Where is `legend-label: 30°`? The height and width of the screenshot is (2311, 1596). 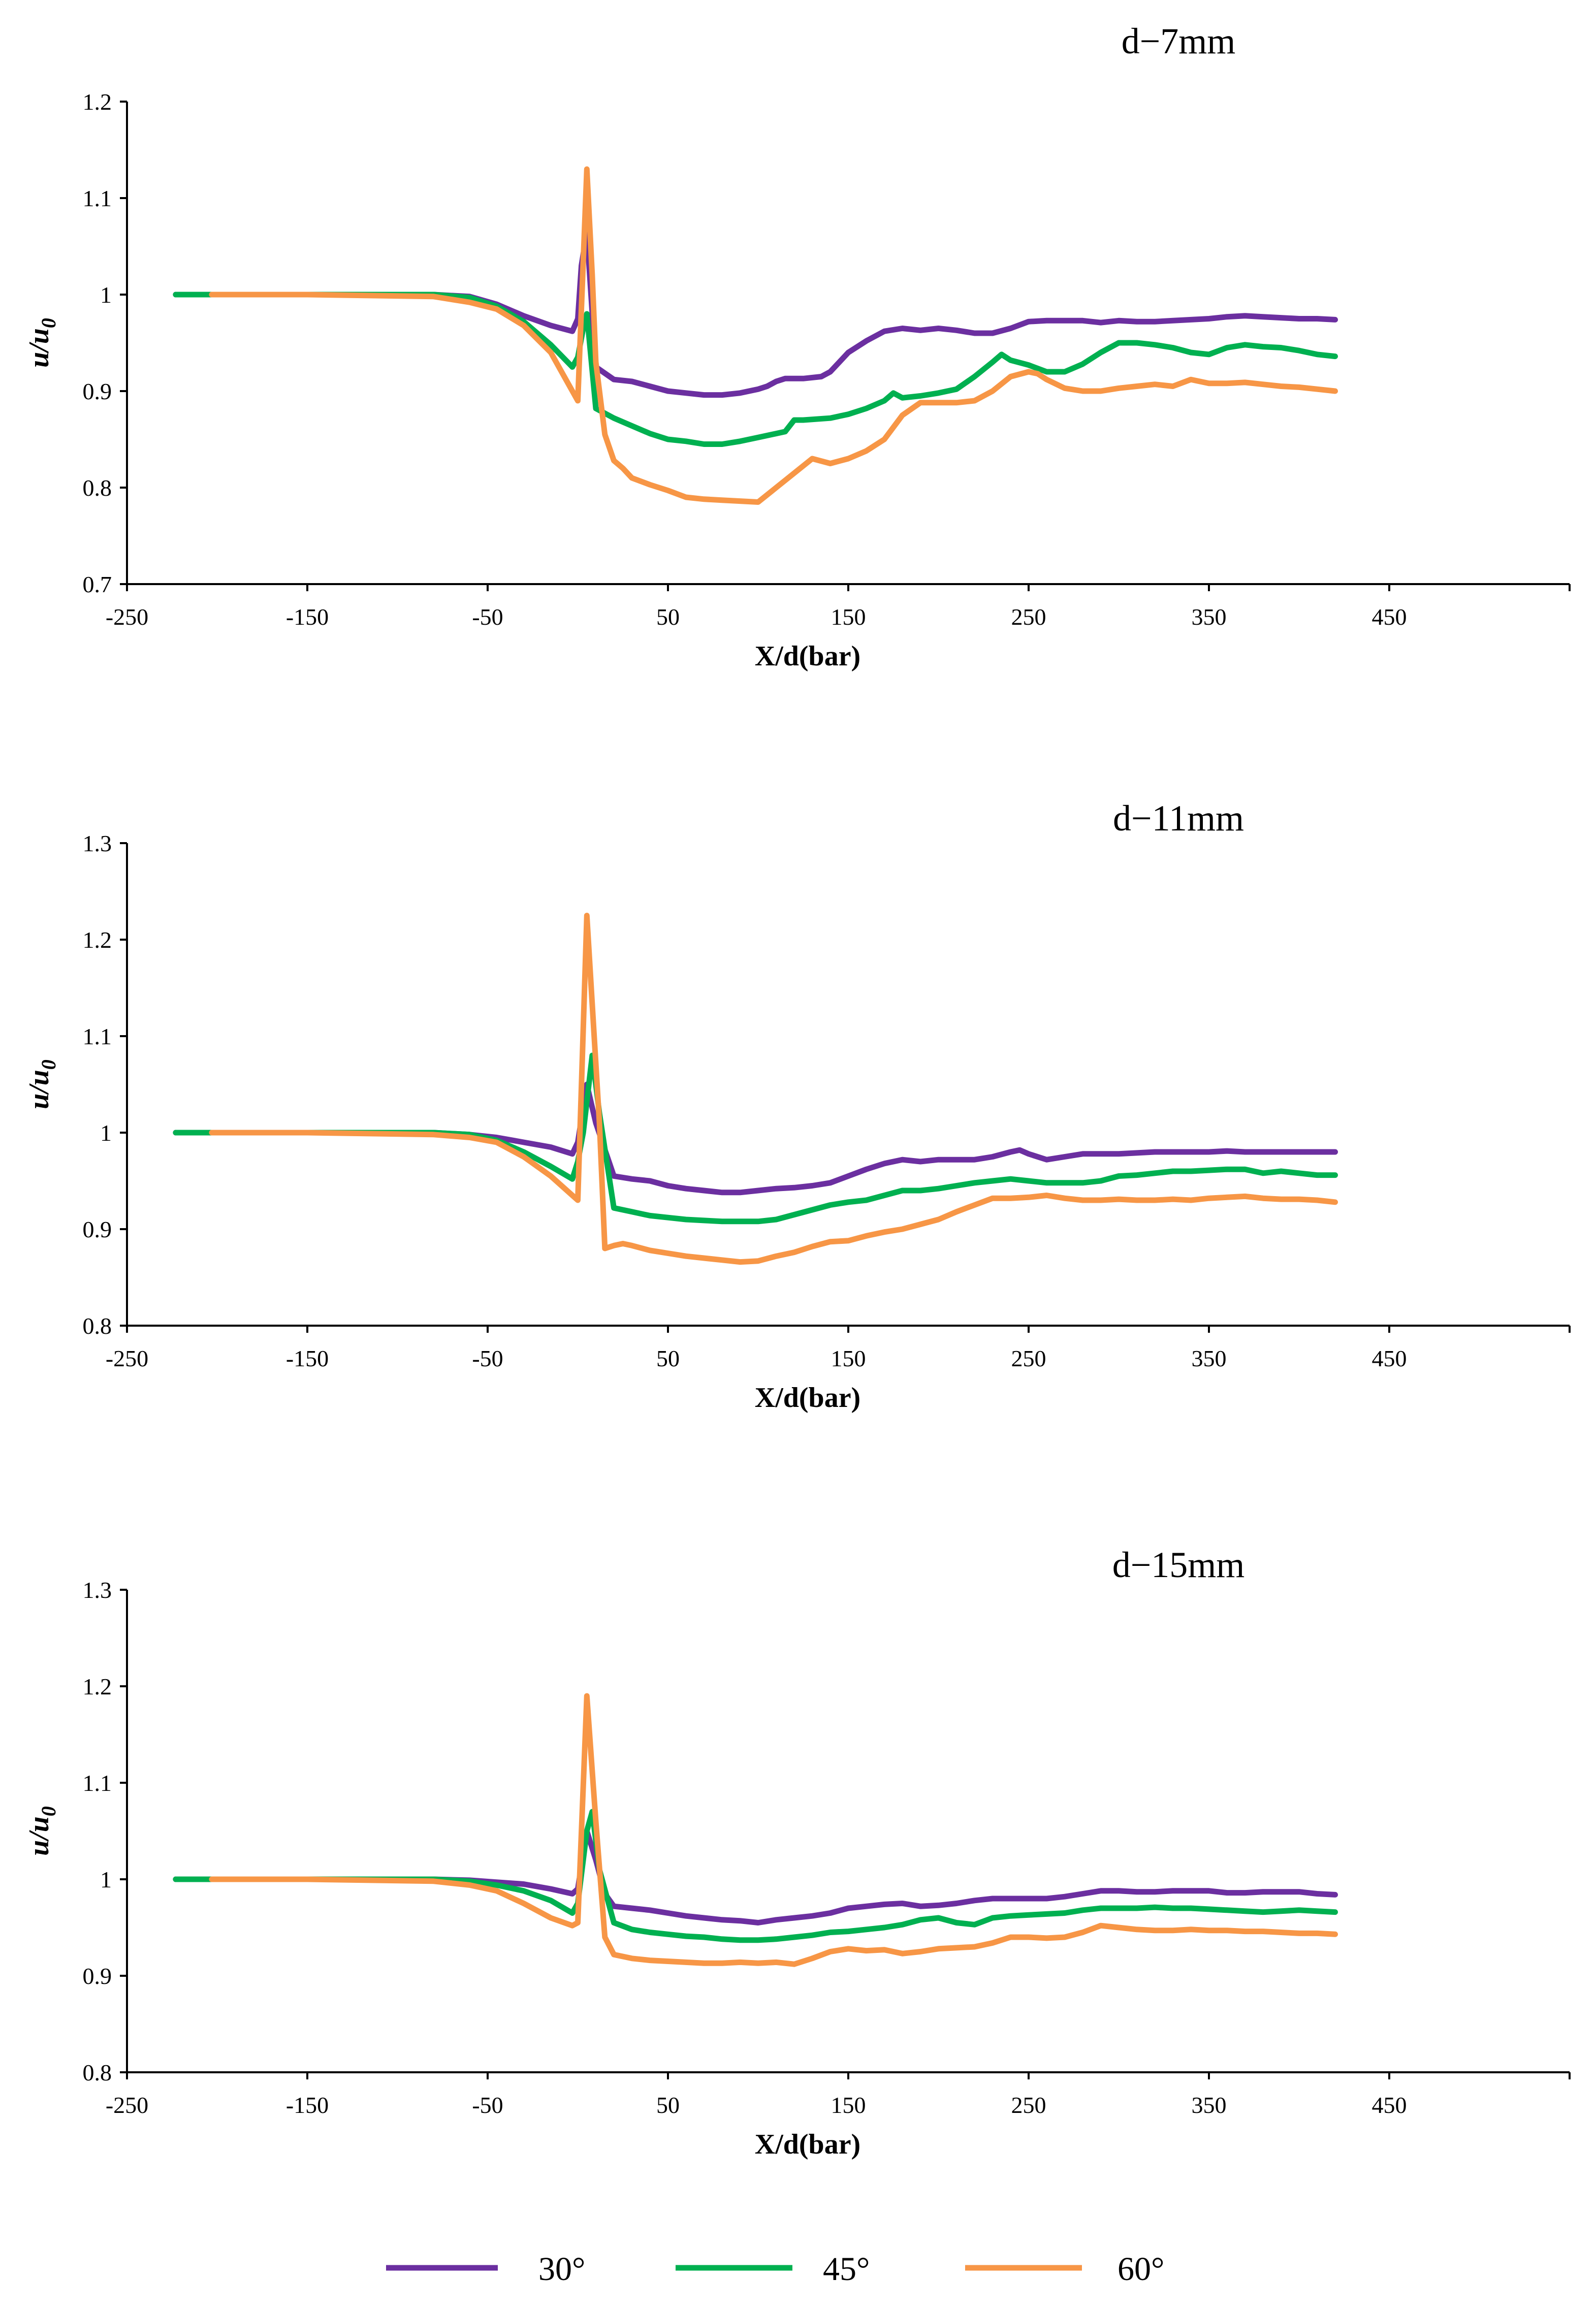
legend-label: 30° is located at coordinates (561, 2269).